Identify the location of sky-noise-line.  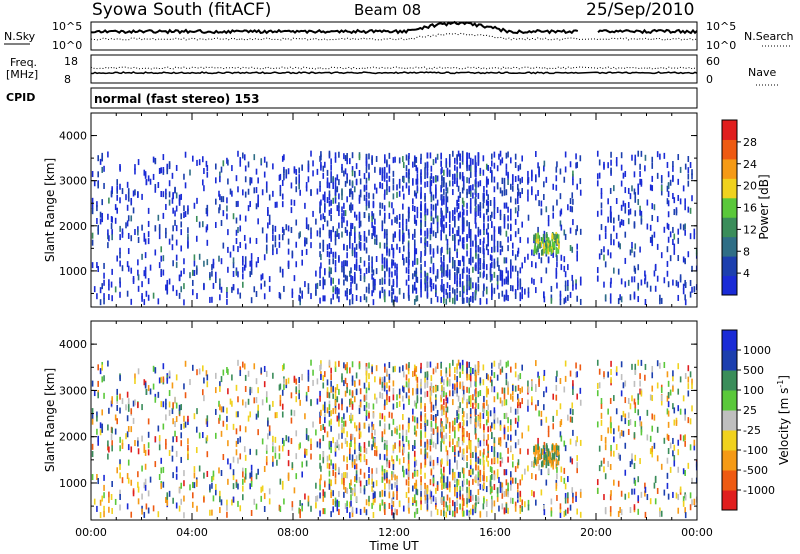
(394, 27).